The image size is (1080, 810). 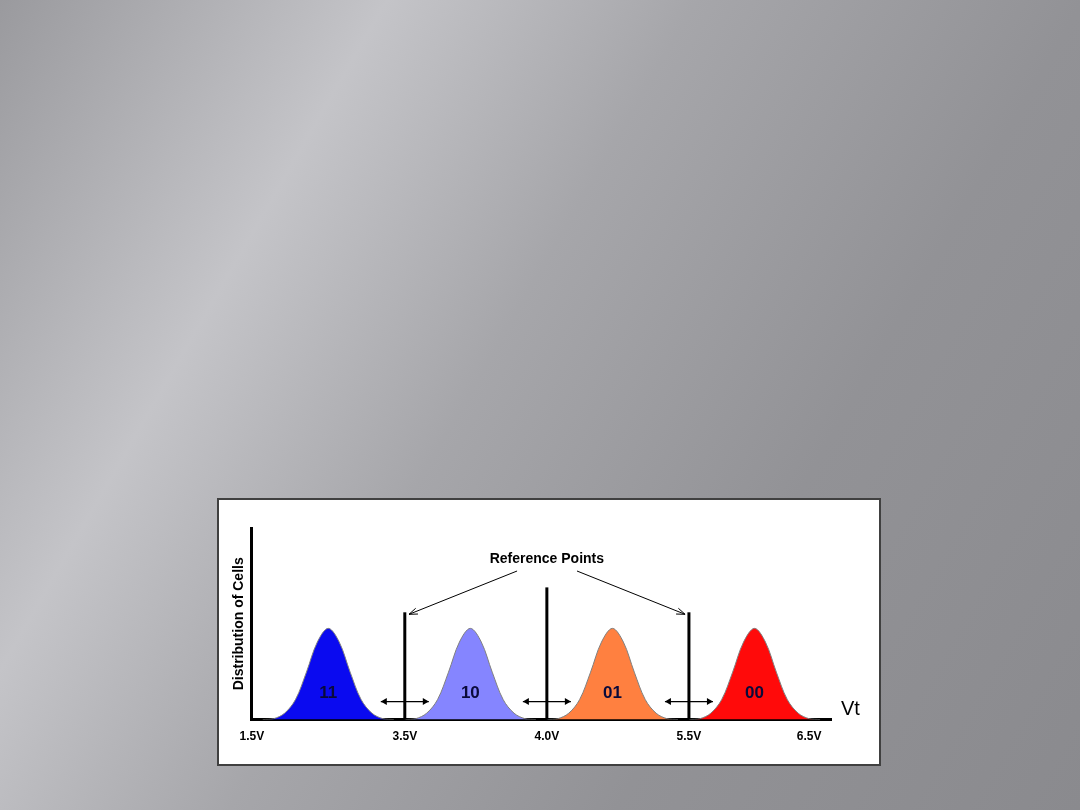 I want to click on text: Reference Points, so click(x=547, y=558).